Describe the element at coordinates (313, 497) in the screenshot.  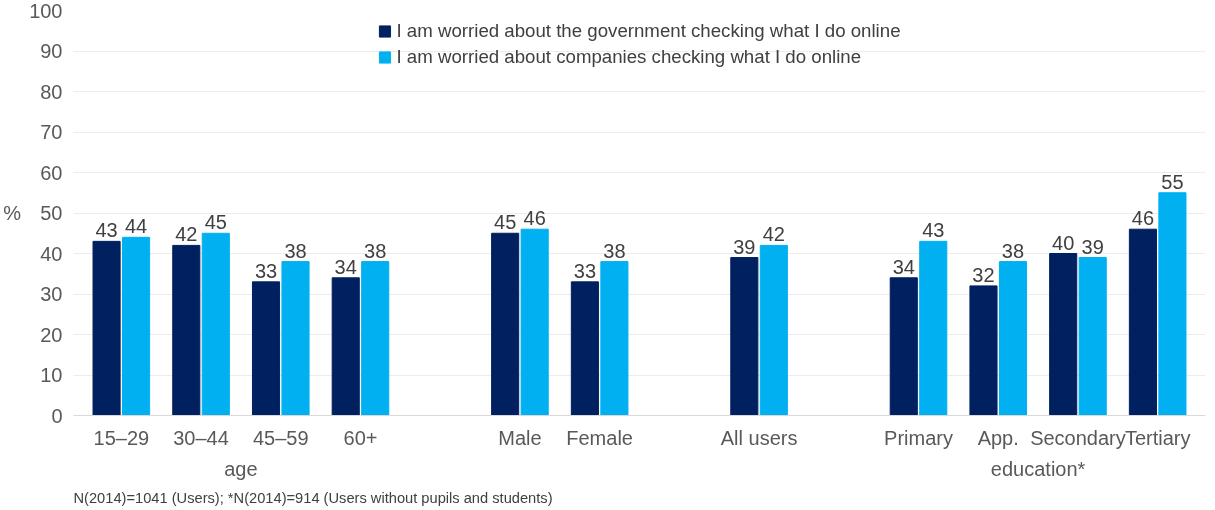
I see `text: N(2014)=1041 (Users); *N(2014)=914 (Users without pupils and students)` at that location.